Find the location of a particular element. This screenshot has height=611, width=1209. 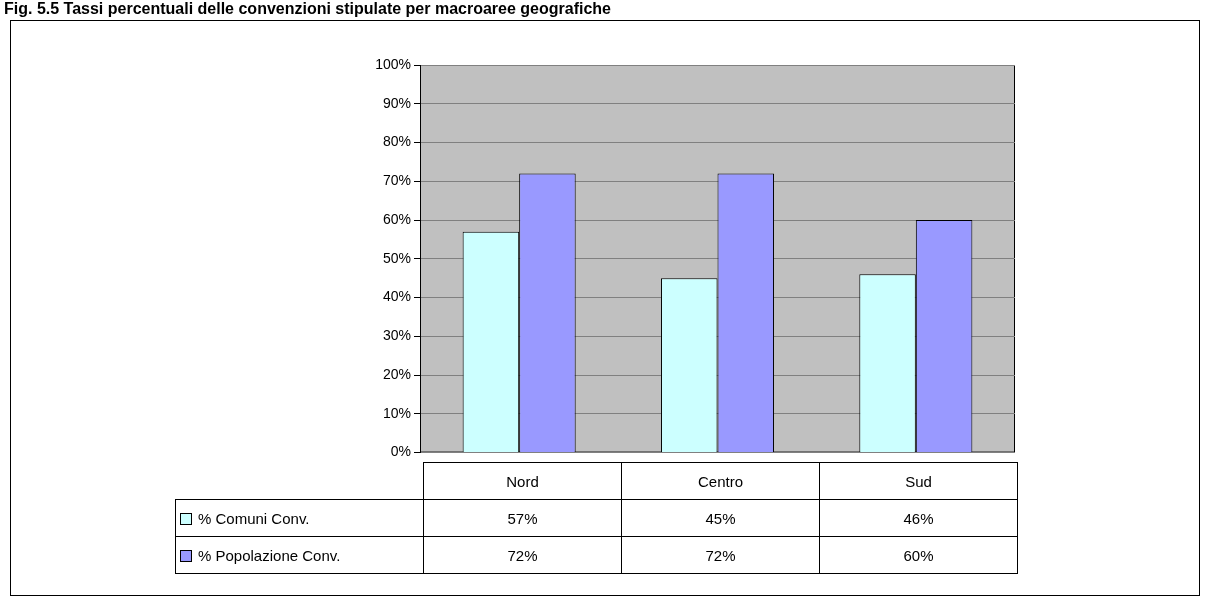

chart-title: Fig. 5.5 Tassi percentuali delle convenzioni stipulate per macroaree geografiche is located at coordinates (308, 9).